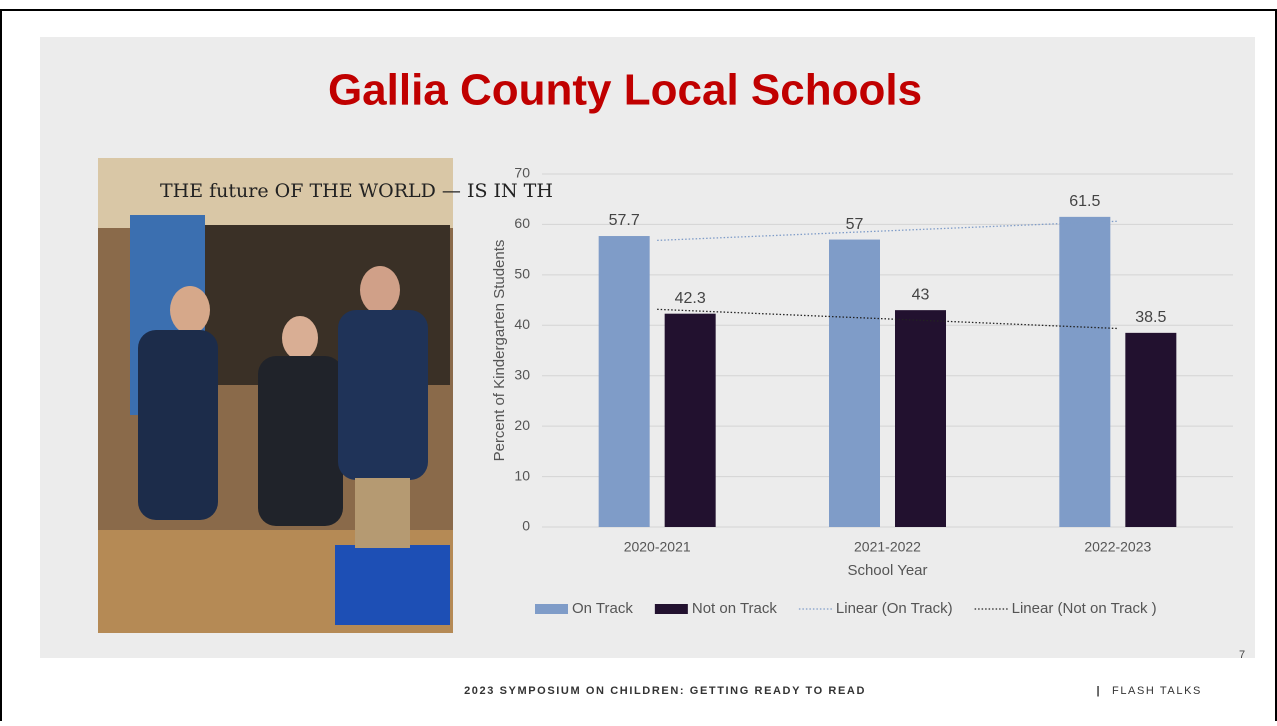 This screenshot has height=726, width=1277. Describe the element at coordinates (624, 220) in the screenshot. I see `value-label: 57.7` at that location.